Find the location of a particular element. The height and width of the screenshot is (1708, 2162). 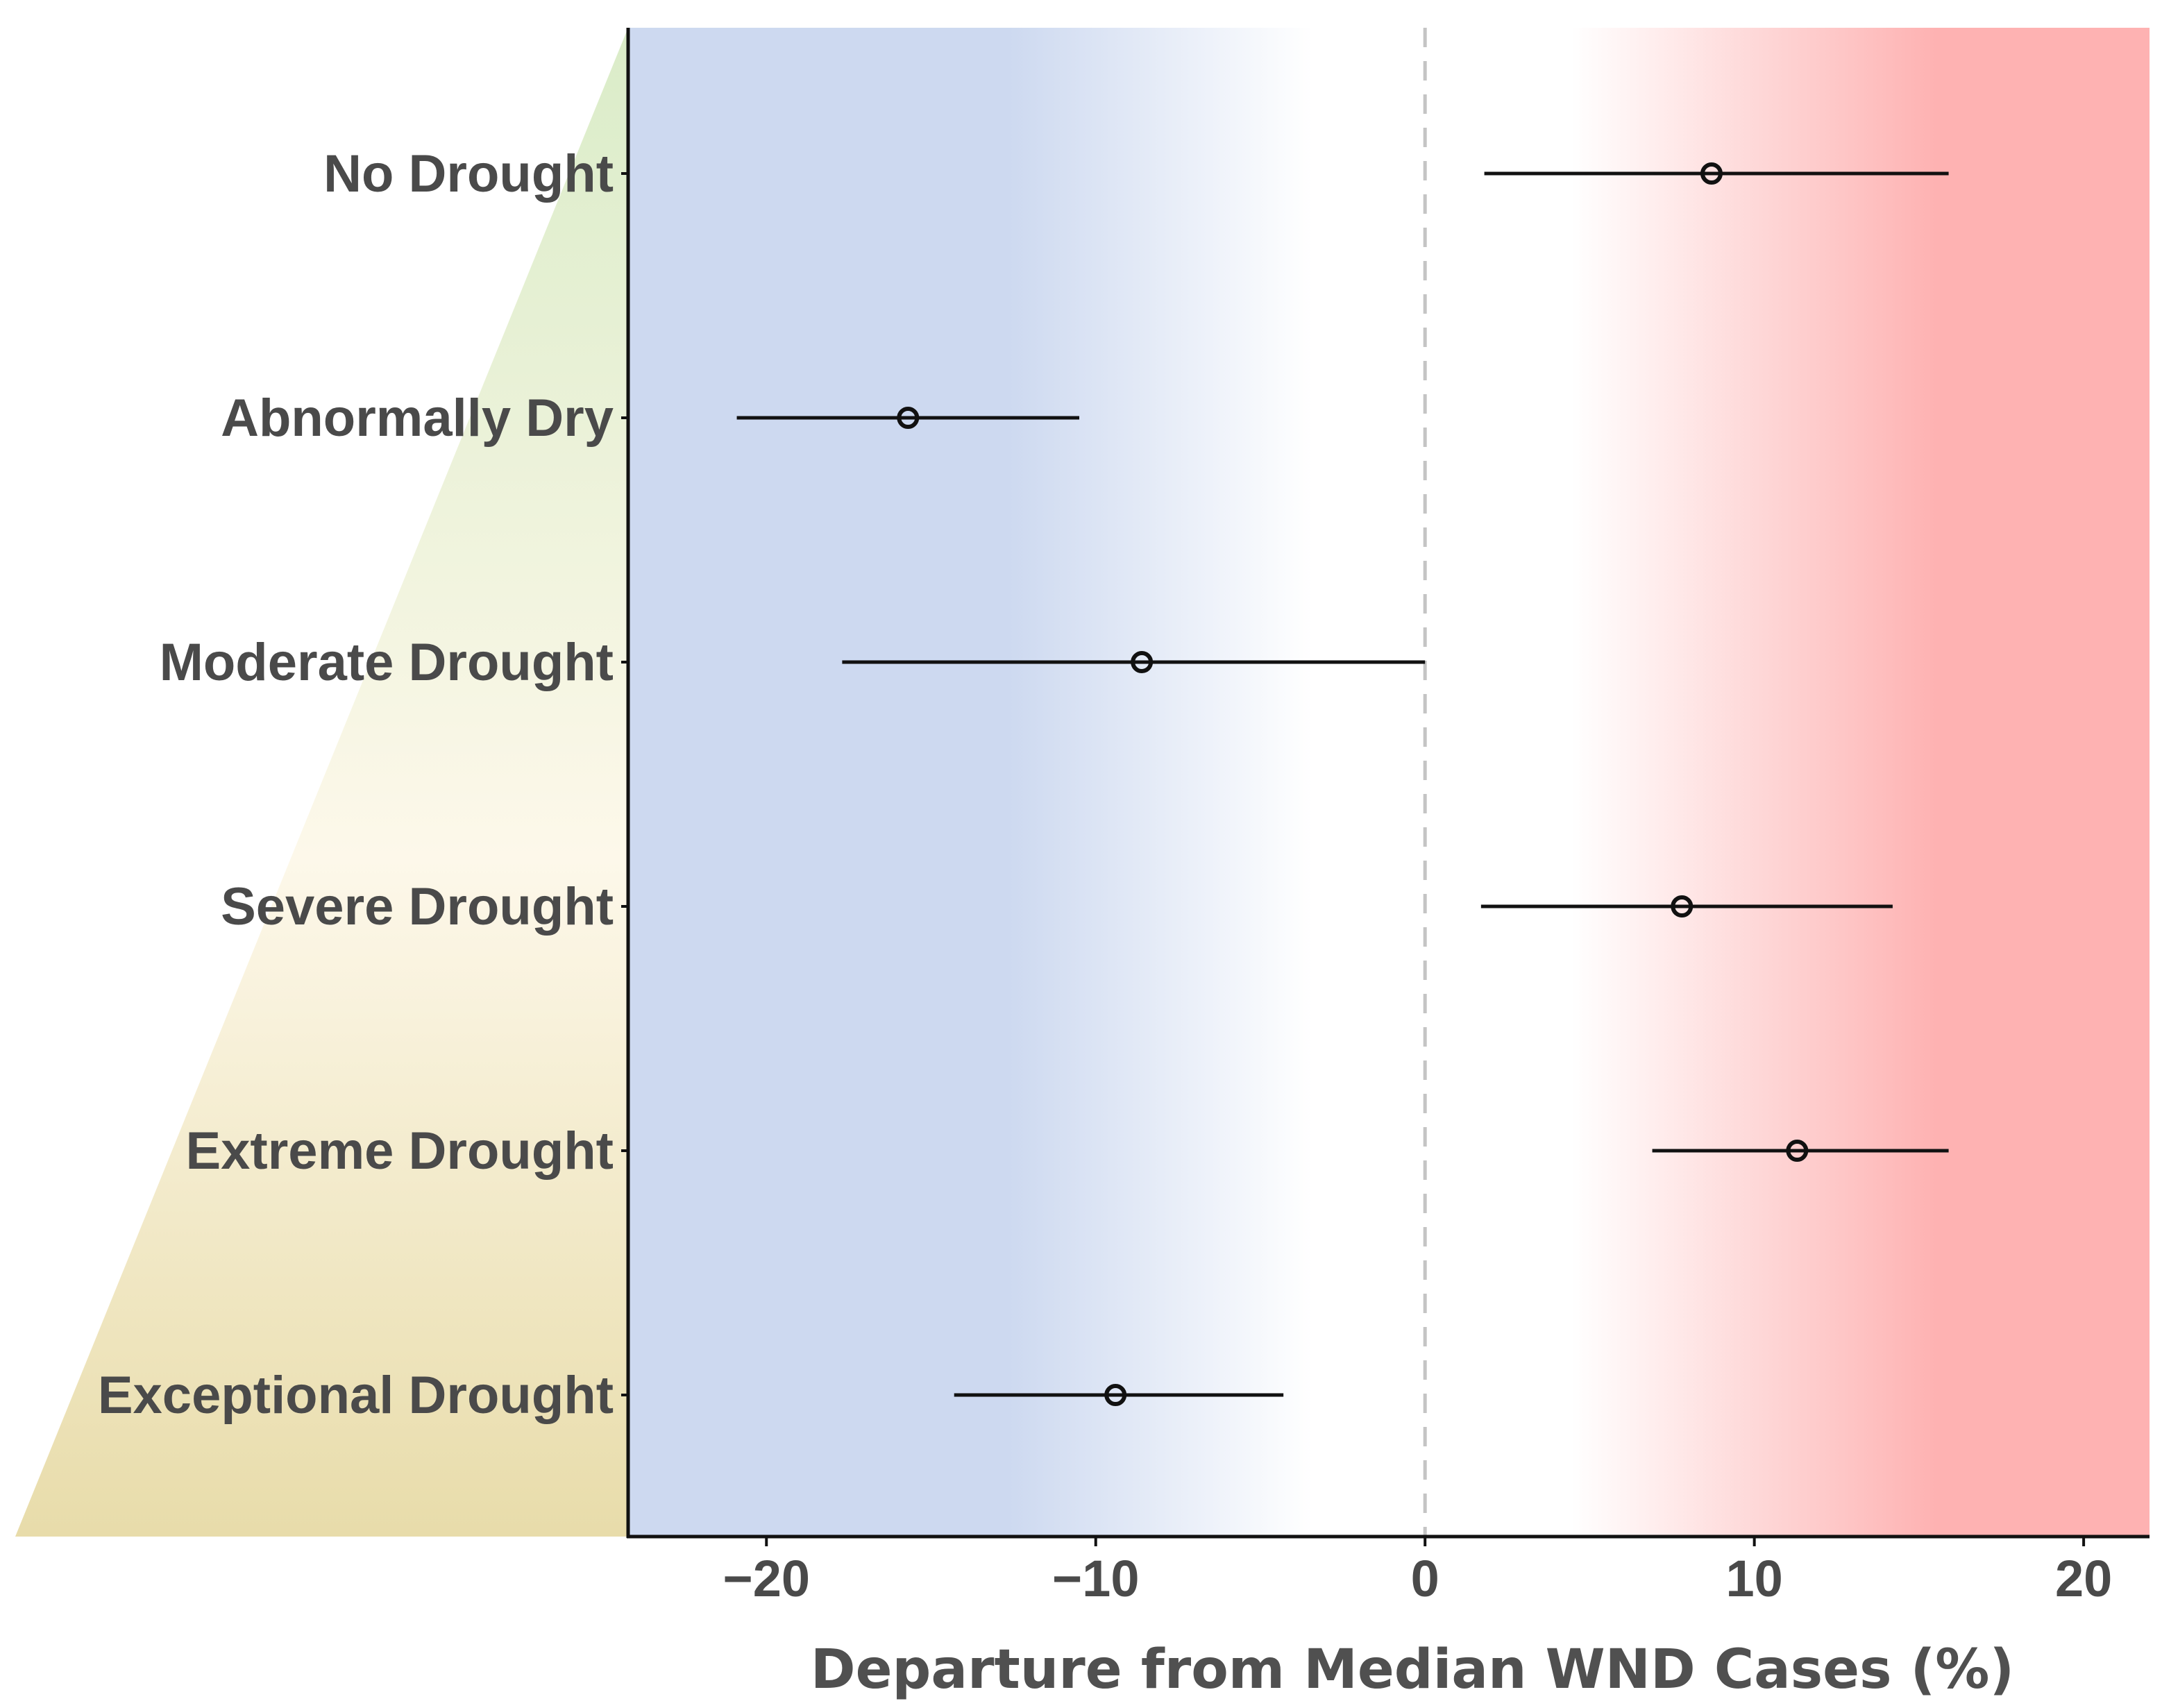

category-label: Extreme Drought is located at coordinates (399, 1151).